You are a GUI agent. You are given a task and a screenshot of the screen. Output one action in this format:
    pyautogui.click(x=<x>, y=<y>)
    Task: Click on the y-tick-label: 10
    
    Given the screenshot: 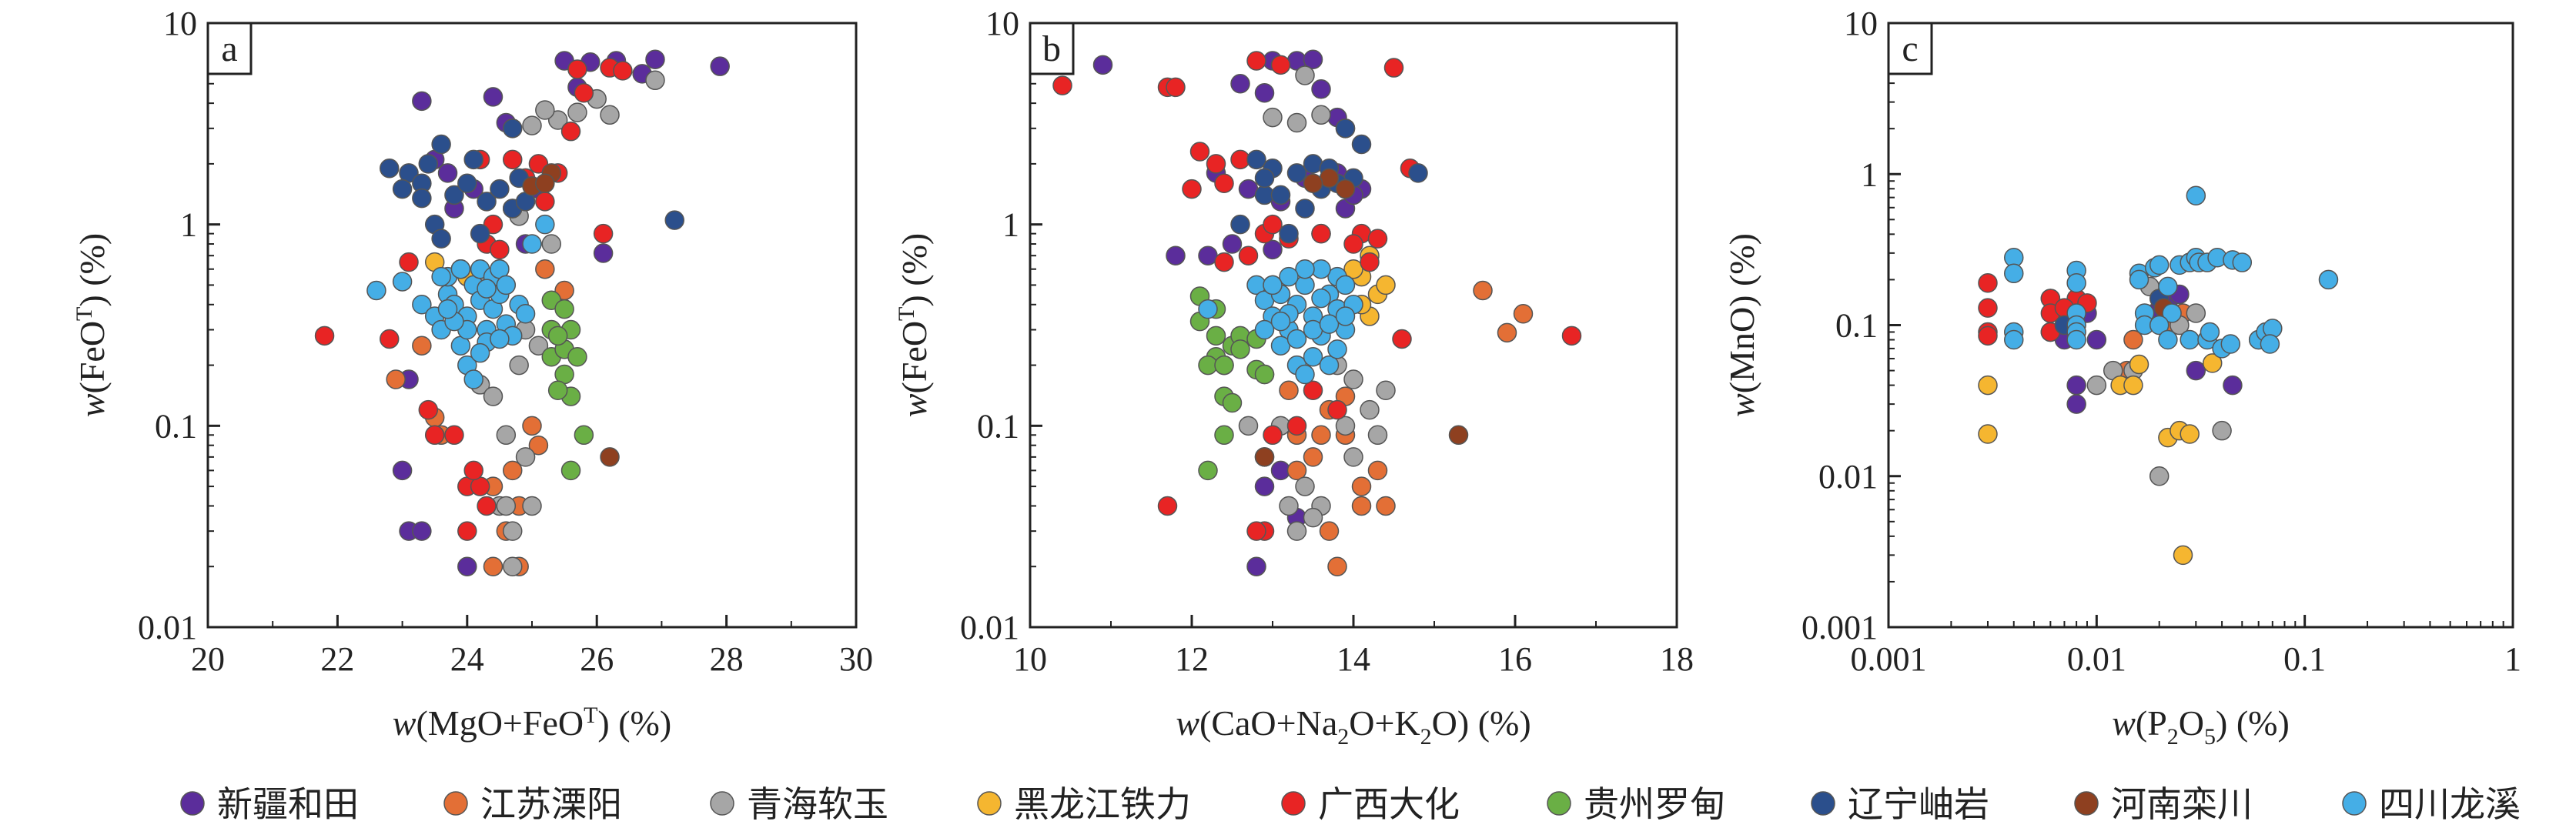 What is the action you would take?
    pyautogui.click(x=1002, y=23)
    